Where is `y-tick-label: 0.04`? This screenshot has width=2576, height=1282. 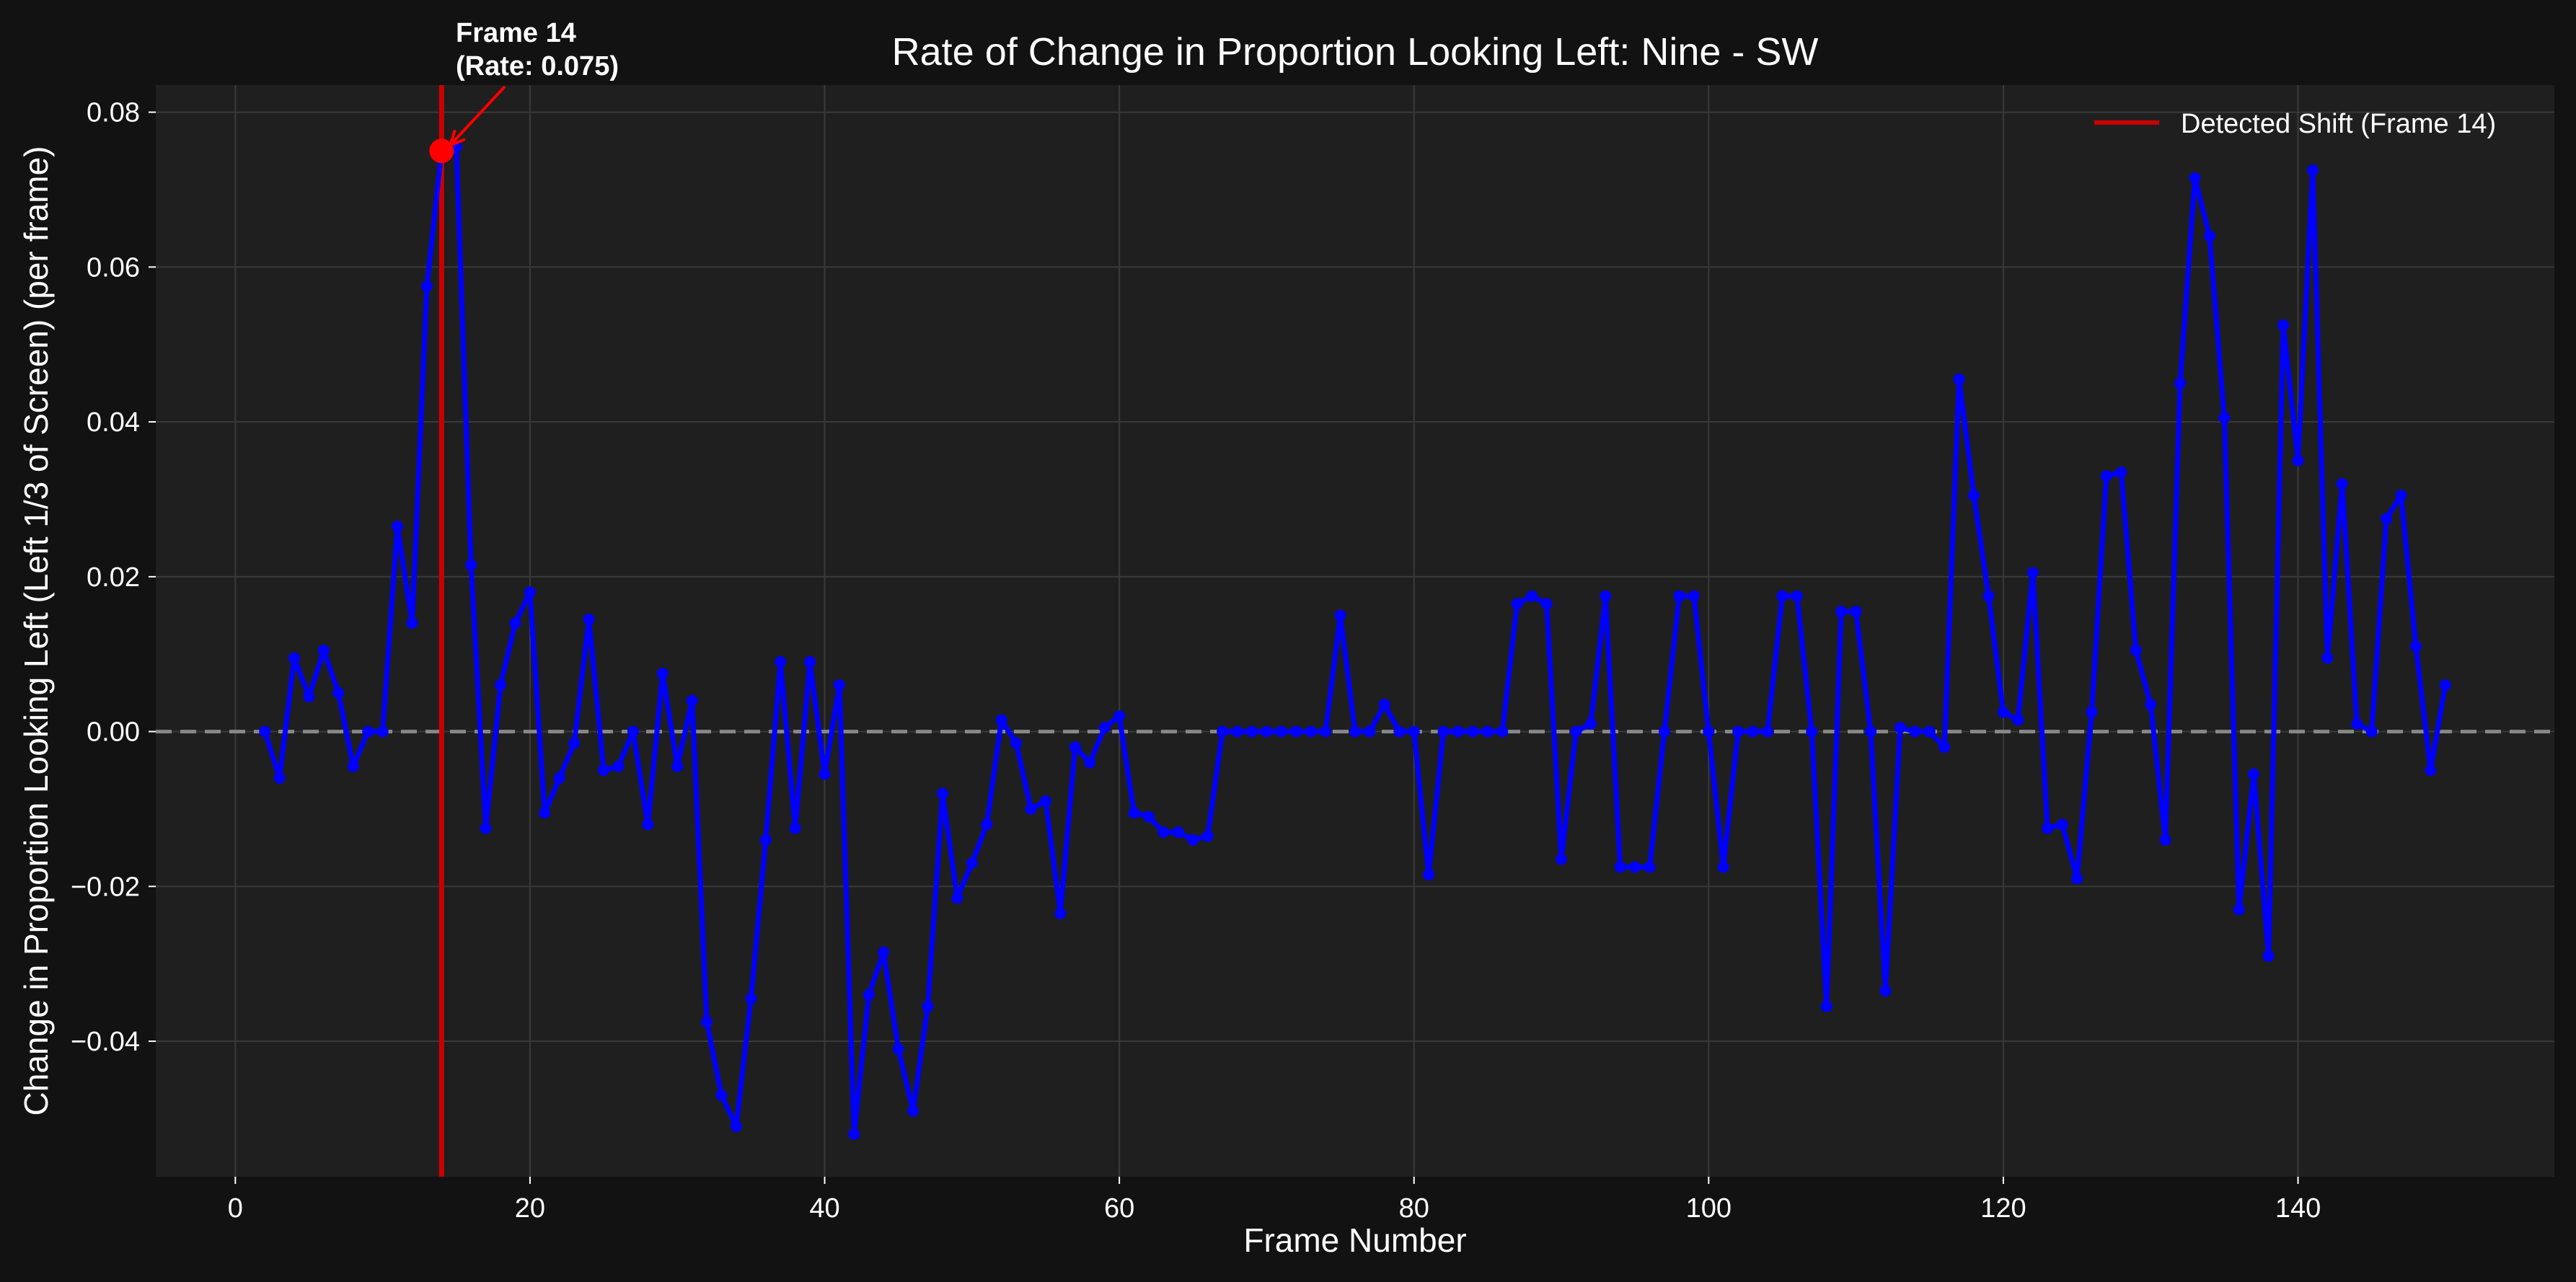 y-tick-label: 0.04 is located at coordinates (113, 422).